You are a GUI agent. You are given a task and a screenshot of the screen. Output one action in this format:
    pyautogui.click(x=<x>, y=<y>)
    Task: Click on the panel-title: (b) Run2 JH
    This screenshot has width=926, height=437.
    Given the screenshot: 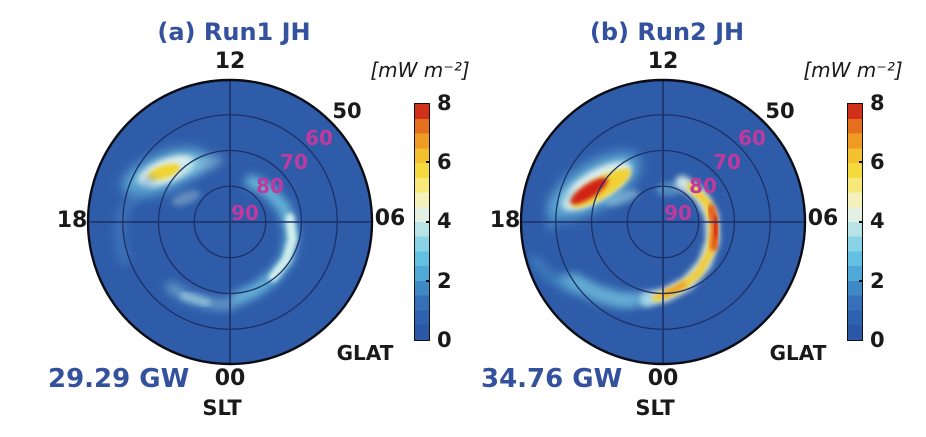 What is the action you would take?
    pyautogui.click(x=667, y=32)
    